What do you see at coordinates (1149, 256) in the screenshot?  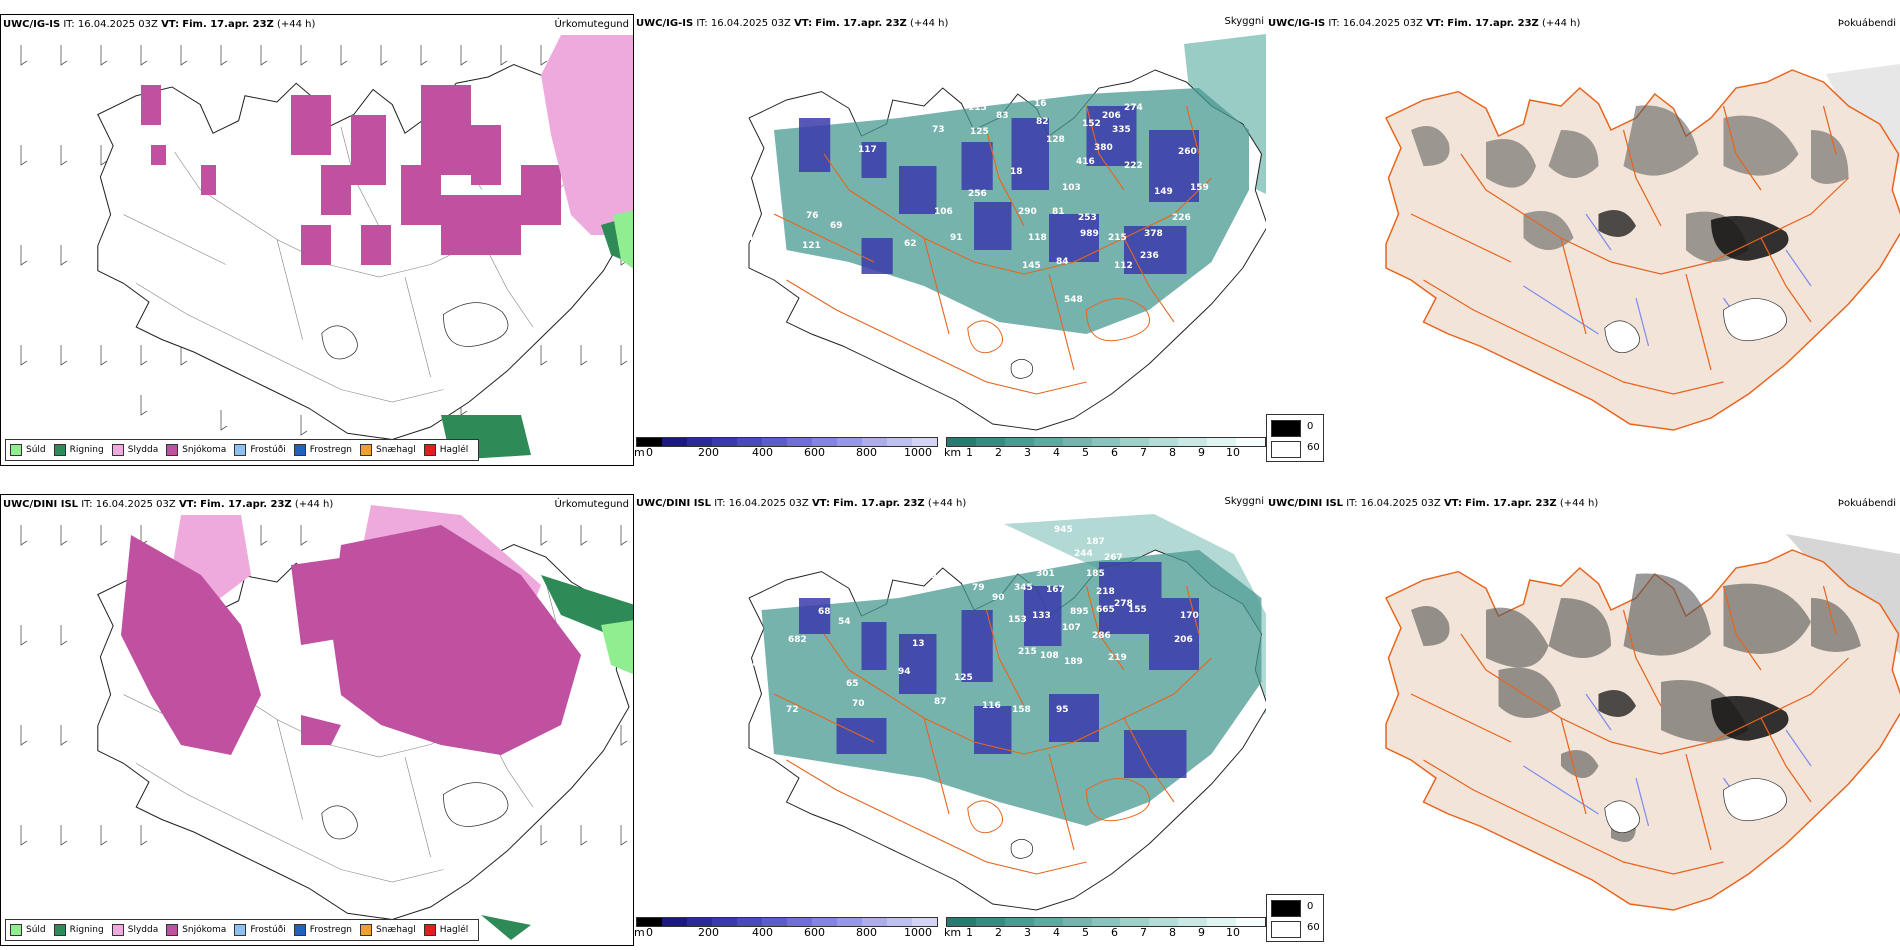 I see `ceiling-value: 236` at bounding box center [1149, 256].